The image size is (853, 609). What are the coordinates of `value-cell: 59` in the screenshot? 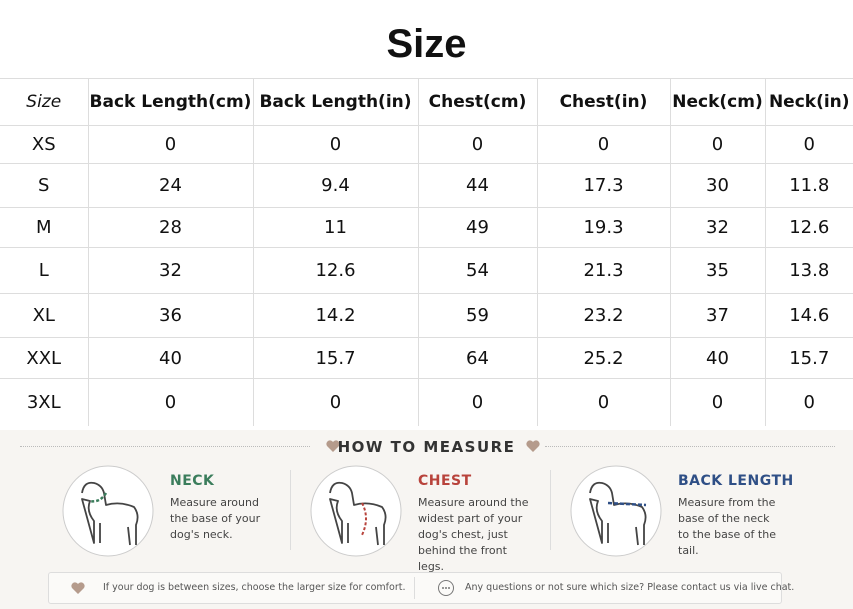 It's located at (477, 315).